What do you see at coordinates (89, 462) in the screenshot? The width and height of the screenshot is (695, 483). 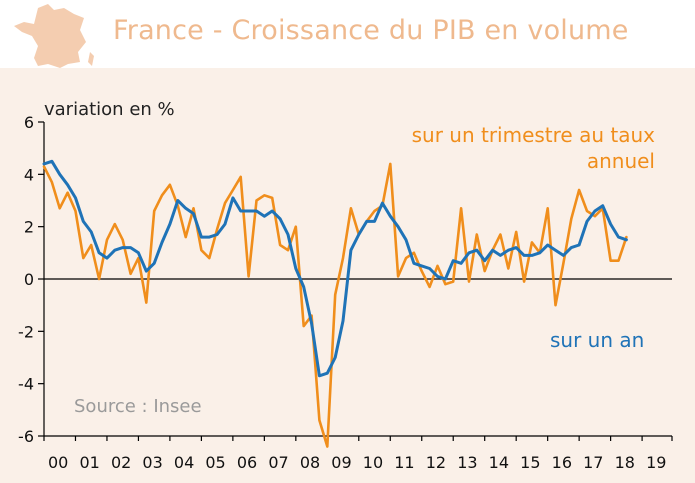 I see `x-tick-label: 01` at bounding box center [89, 462].